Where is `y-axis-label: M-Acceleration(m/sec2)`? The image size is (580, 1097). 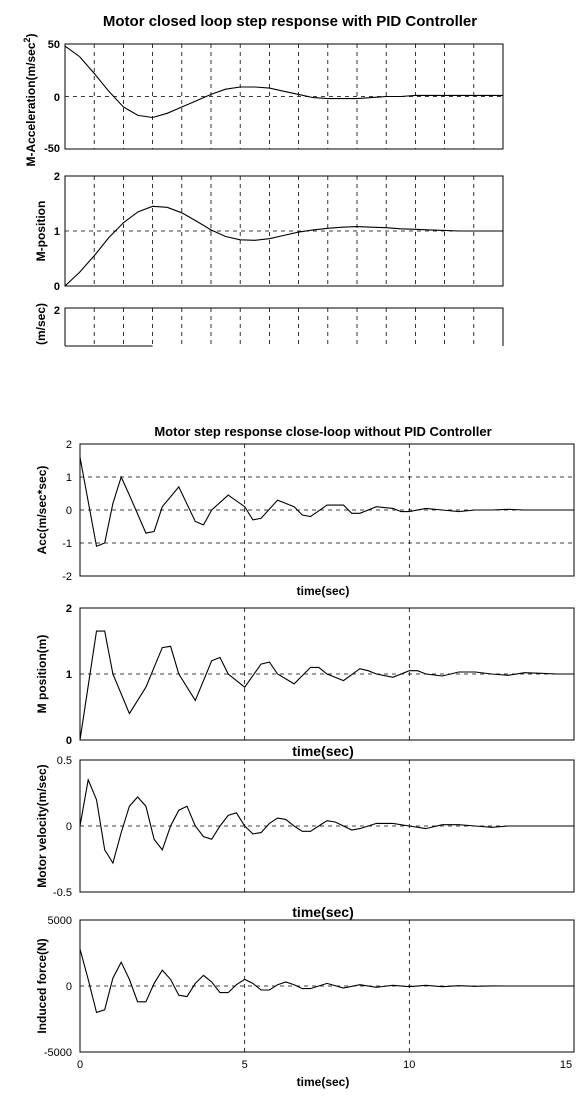 y-axis-label: M-Acceleration(m/sec2) is located at coordinates (30, 99).